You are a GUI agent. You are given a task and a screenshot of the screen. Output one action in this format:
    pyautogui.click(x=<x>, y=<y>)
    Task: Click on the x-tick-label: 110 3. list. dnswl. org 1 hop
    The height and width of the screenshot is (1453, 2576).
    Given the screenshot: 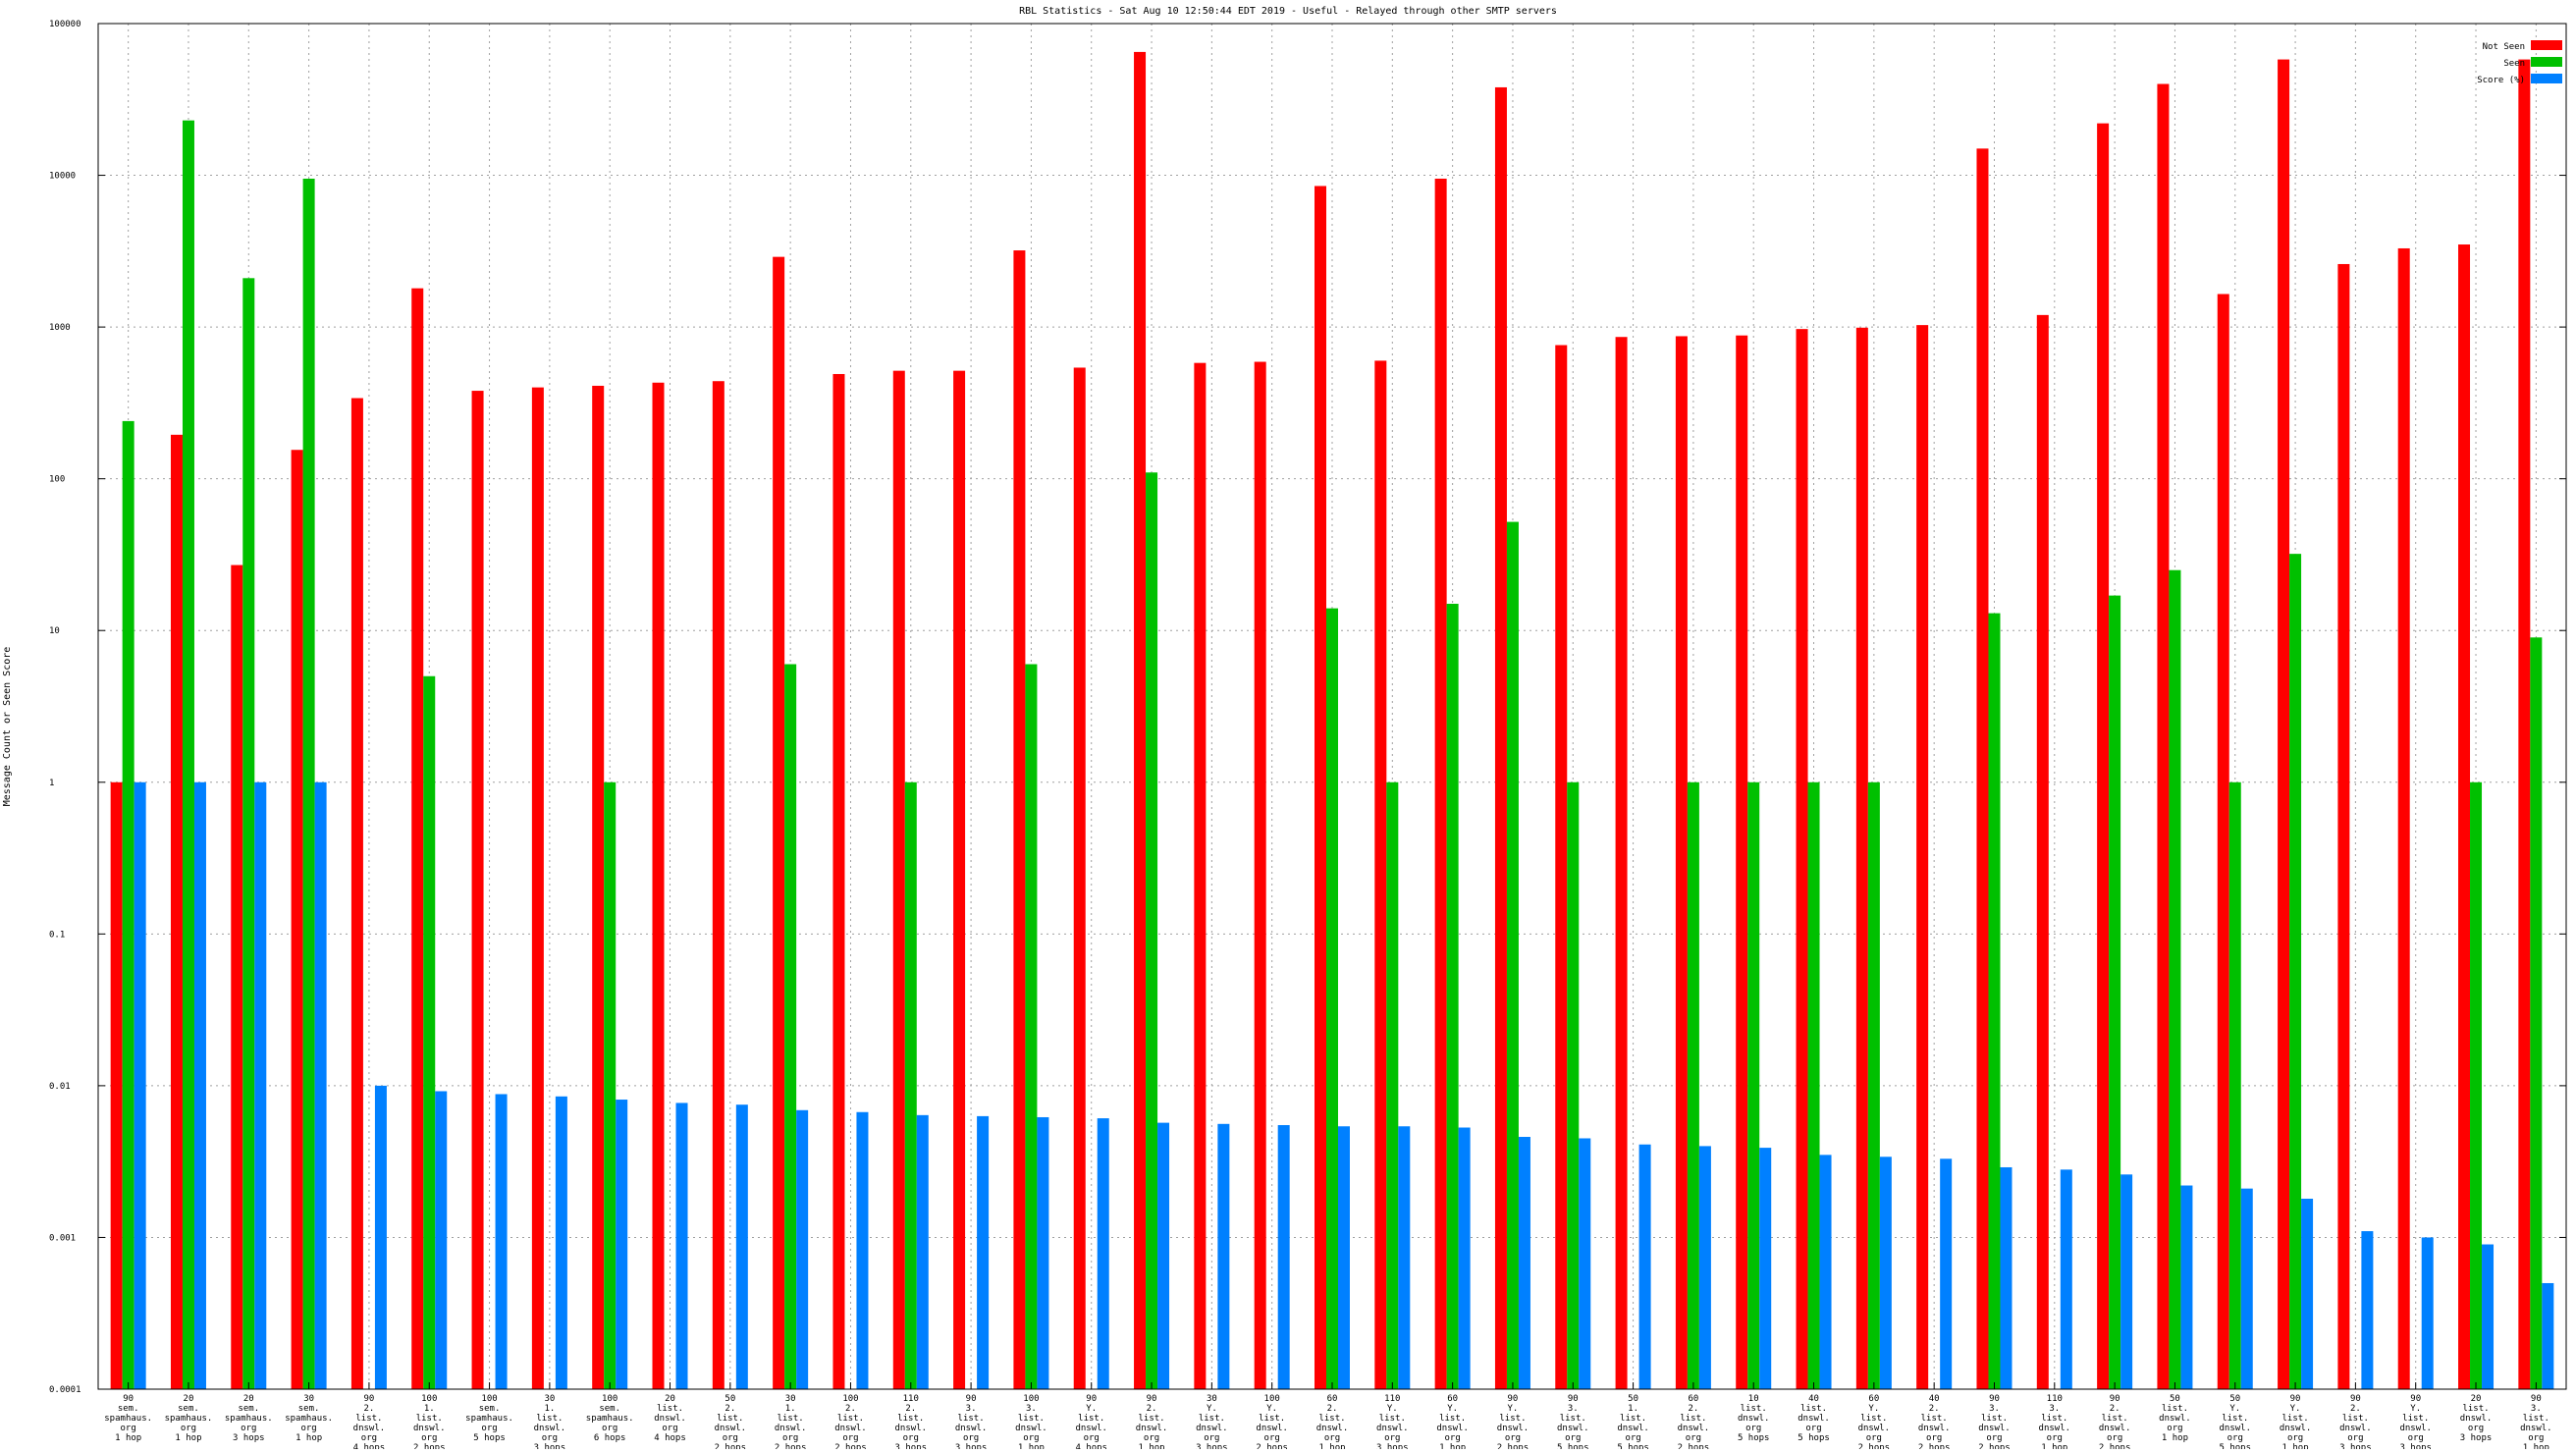 What is the action you would take?
    pyautogui.click(x=2055, y=1421)
    